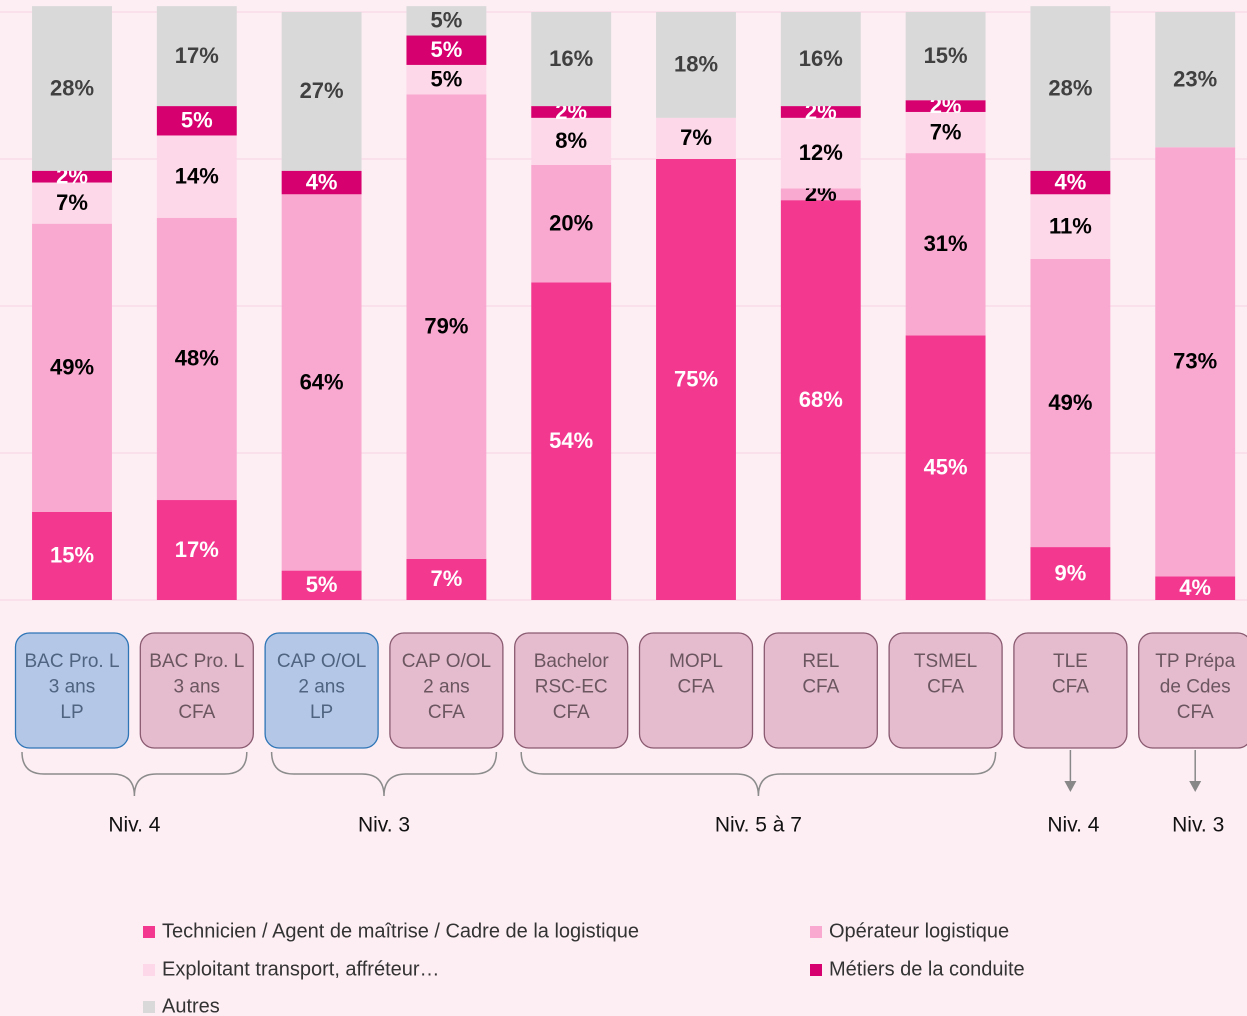  I want to click on legend-label: Métiers de la conduite, so click(927, 969).